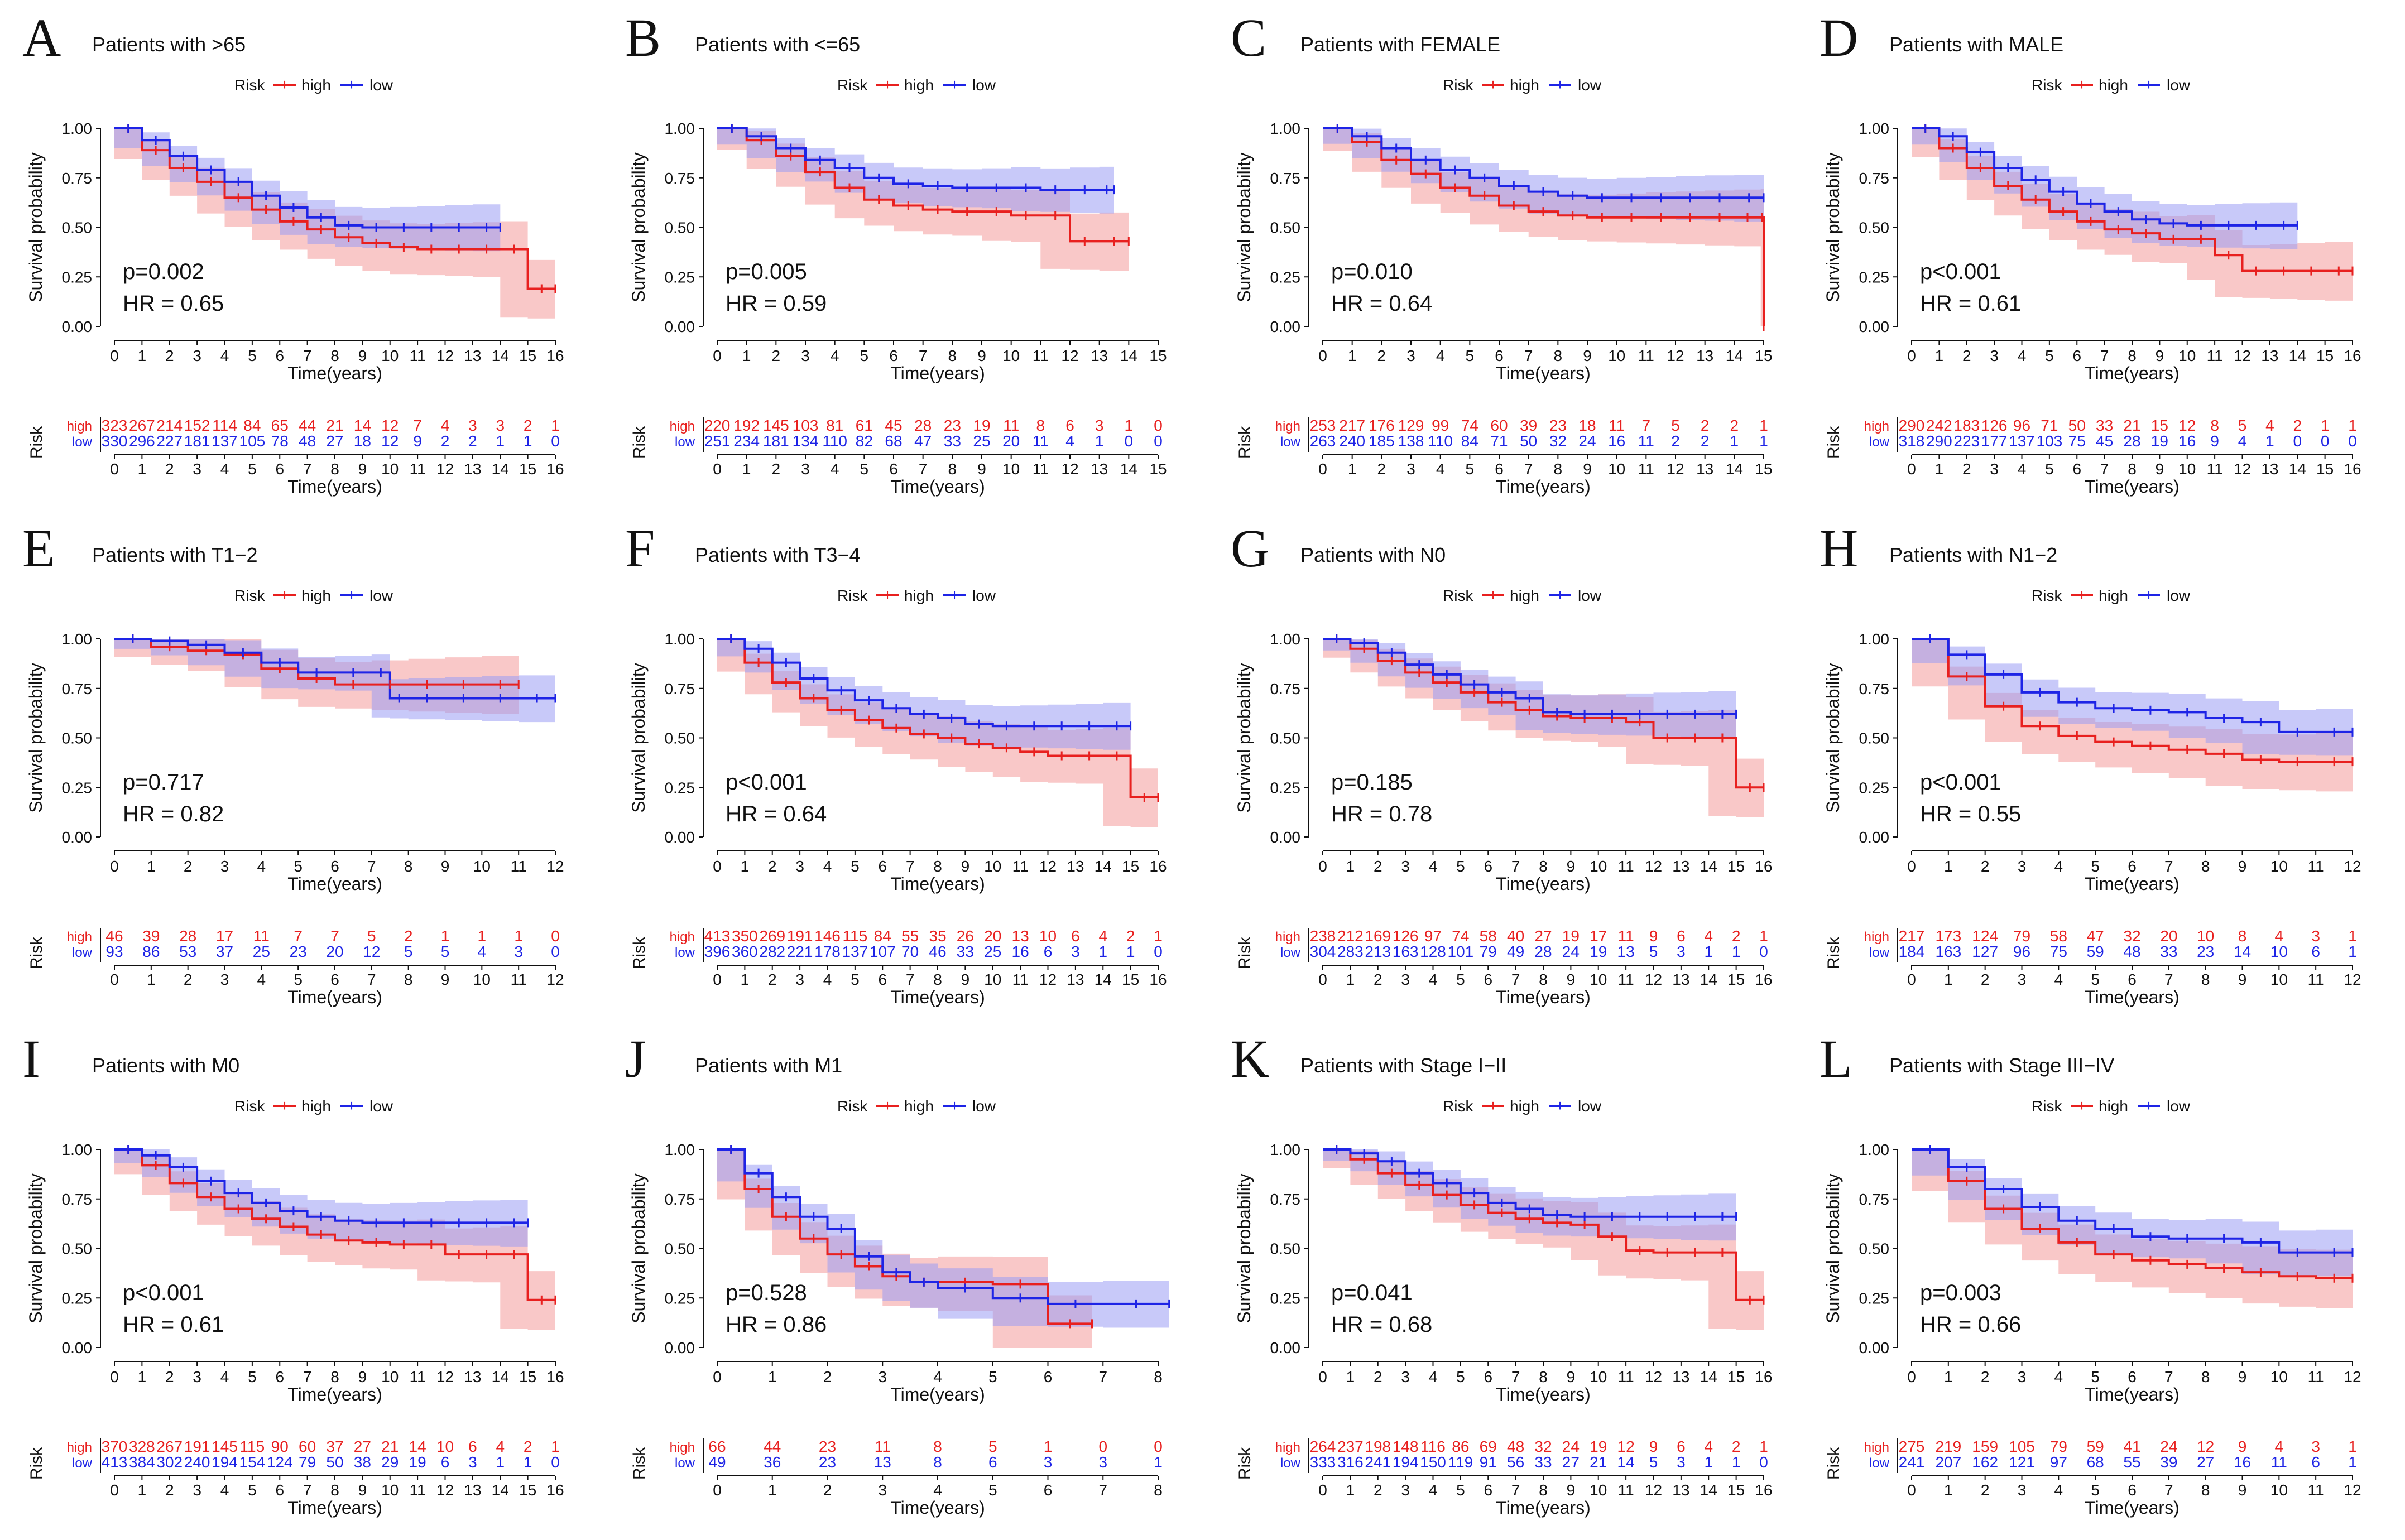 The height and width of the screenshot is (1540, 2405). Describe the element at coordinates (1102, 1446) in the screenshot. I see `risk-high-count: 0` at that location.